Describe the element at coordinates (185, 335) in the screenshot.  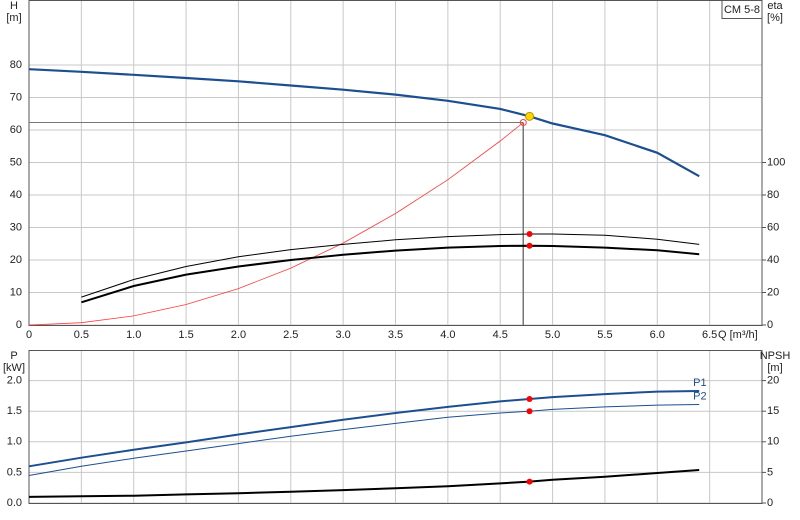
I see `x-tick-label: 1.5` at that location.